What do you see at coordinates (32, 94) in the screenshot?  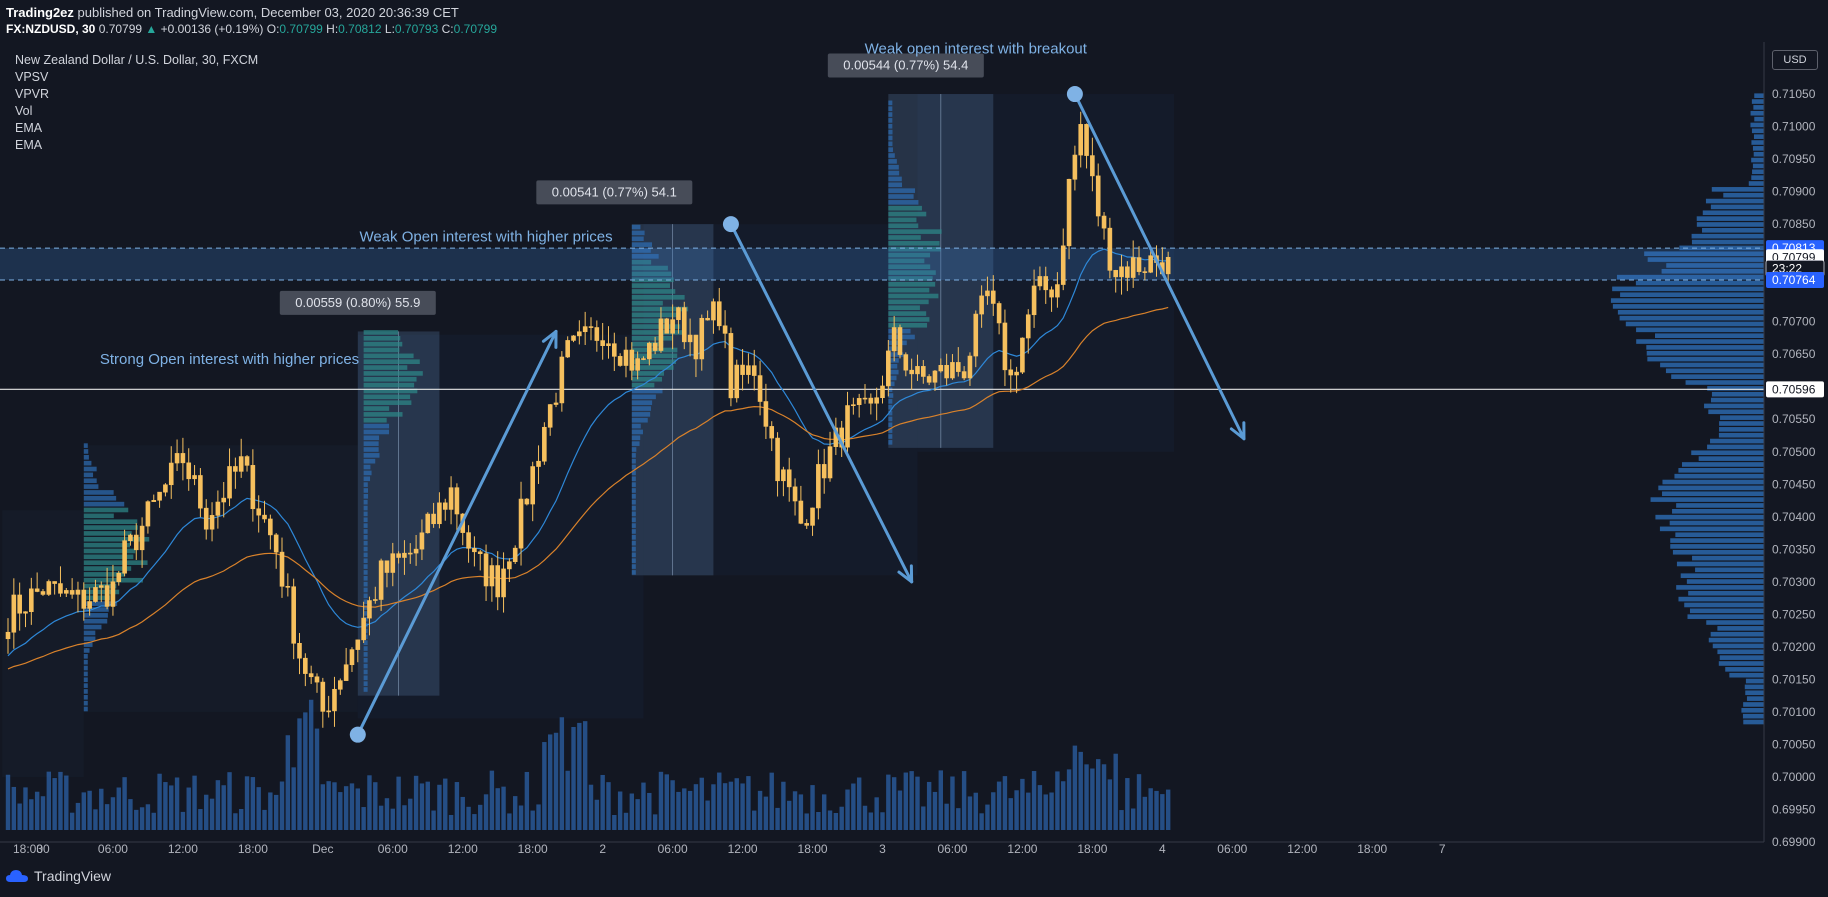 I see `legend-vpvr: VPVR` at bounding box center [32, 94].